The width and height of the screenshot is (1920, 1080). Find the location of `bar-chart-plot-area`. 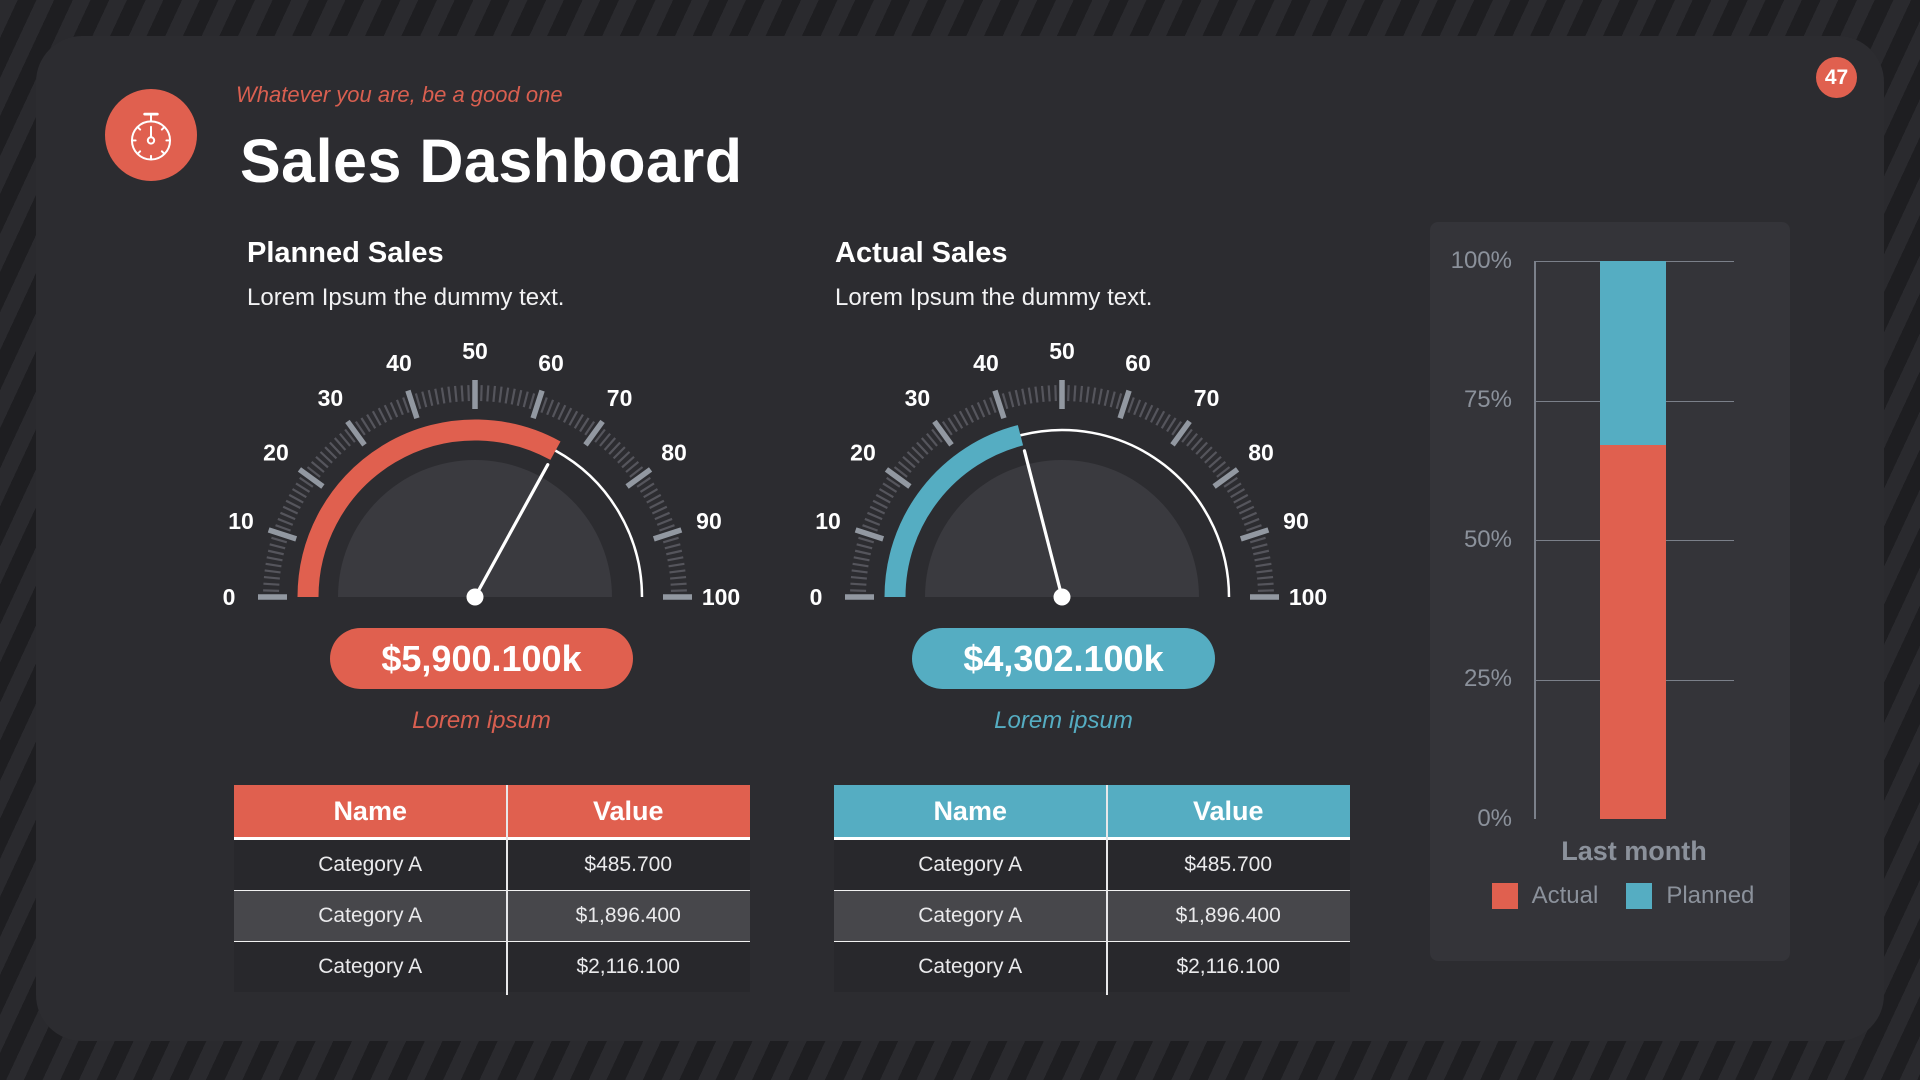

bar-chart-plot-area is located at coordinates (1634, 540).